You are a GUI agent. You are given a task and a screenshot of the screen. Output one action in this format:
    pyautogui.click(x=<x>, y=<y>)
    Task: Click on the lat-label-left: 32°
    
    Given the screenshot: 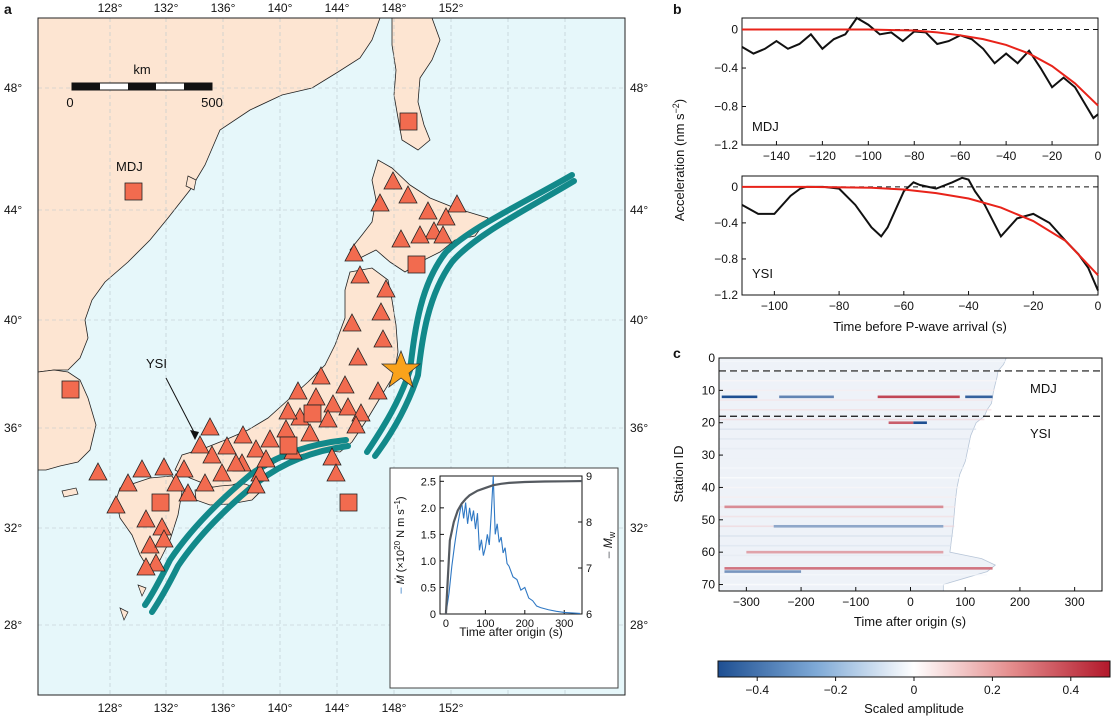 What is the action you would take?
    pyautogui.click(x=13, y=528)
    